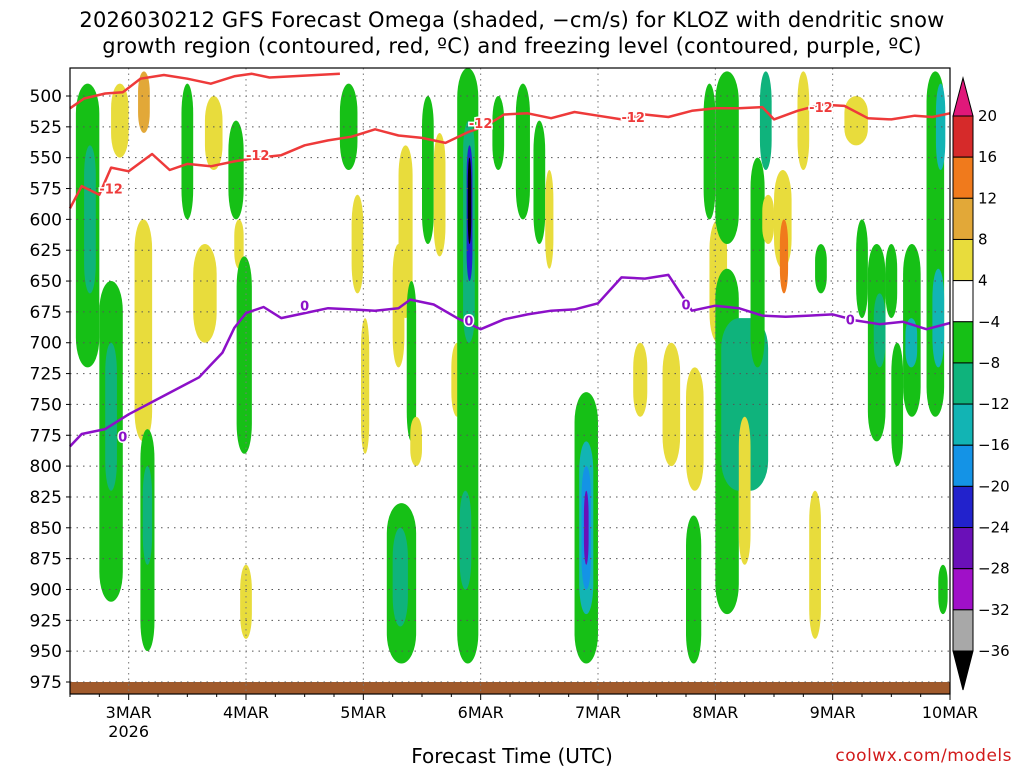 The image size is (1024, 768). I want to click on colorbar-label-4: 4, so click(983, 281).